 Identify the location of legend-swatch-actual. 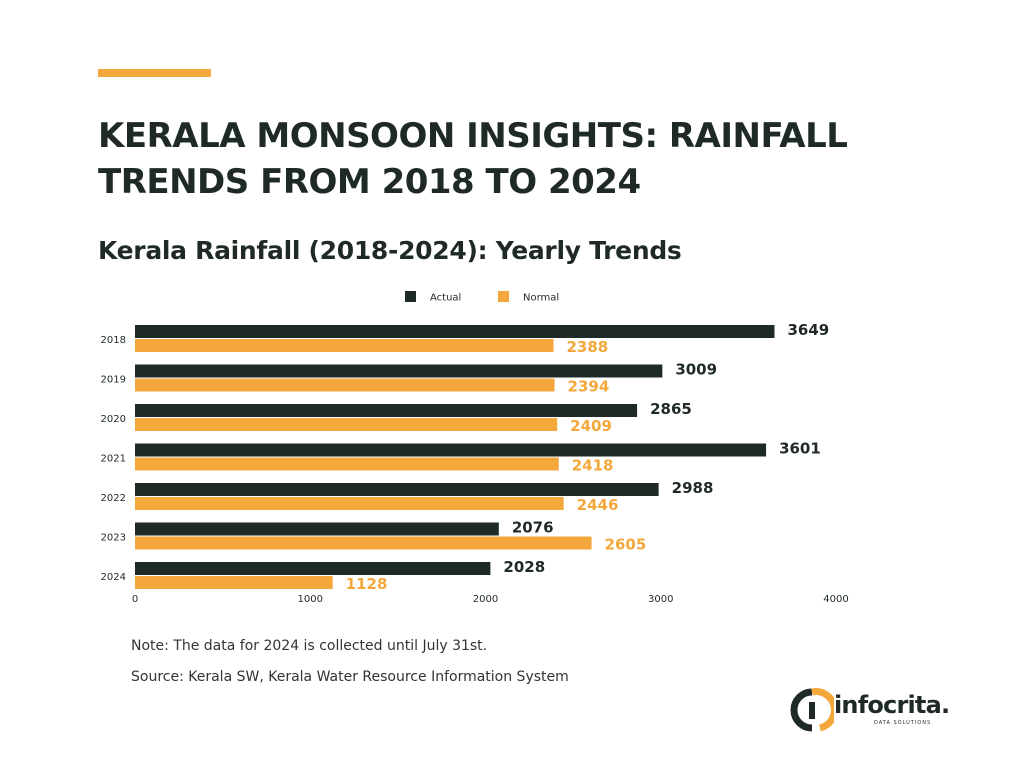
(410, 296).